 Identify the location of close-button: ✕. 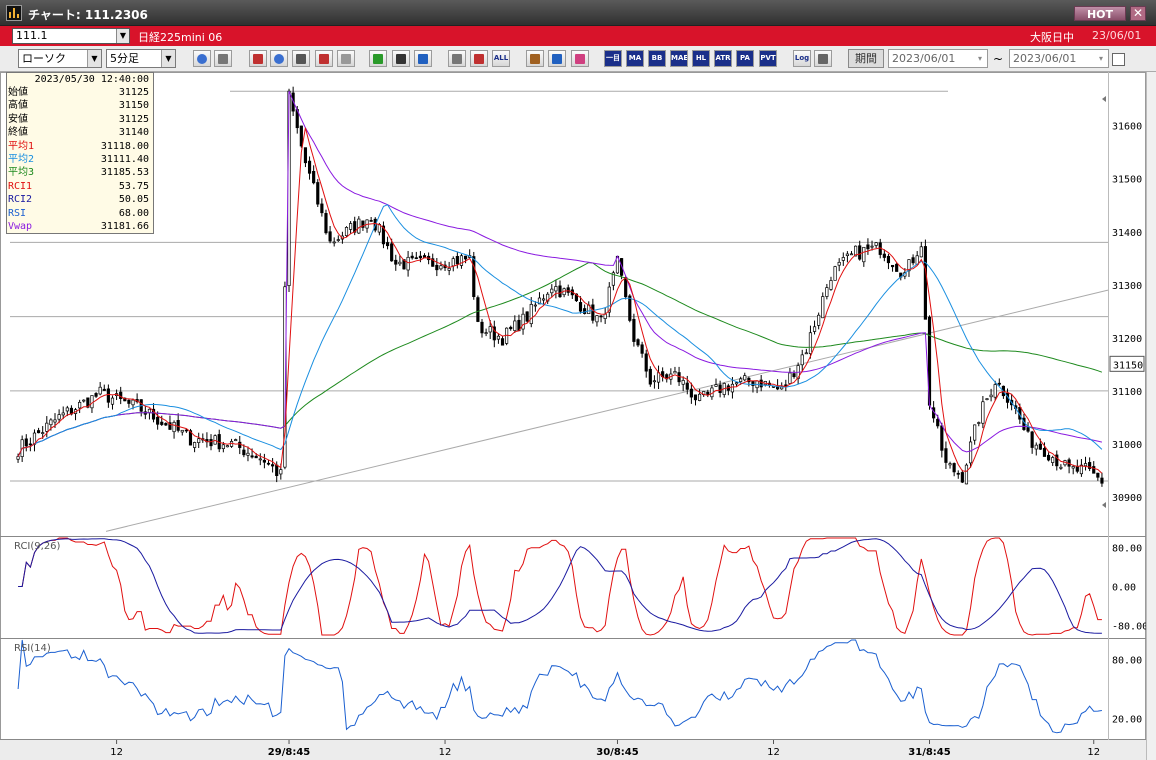
(1138, 13).